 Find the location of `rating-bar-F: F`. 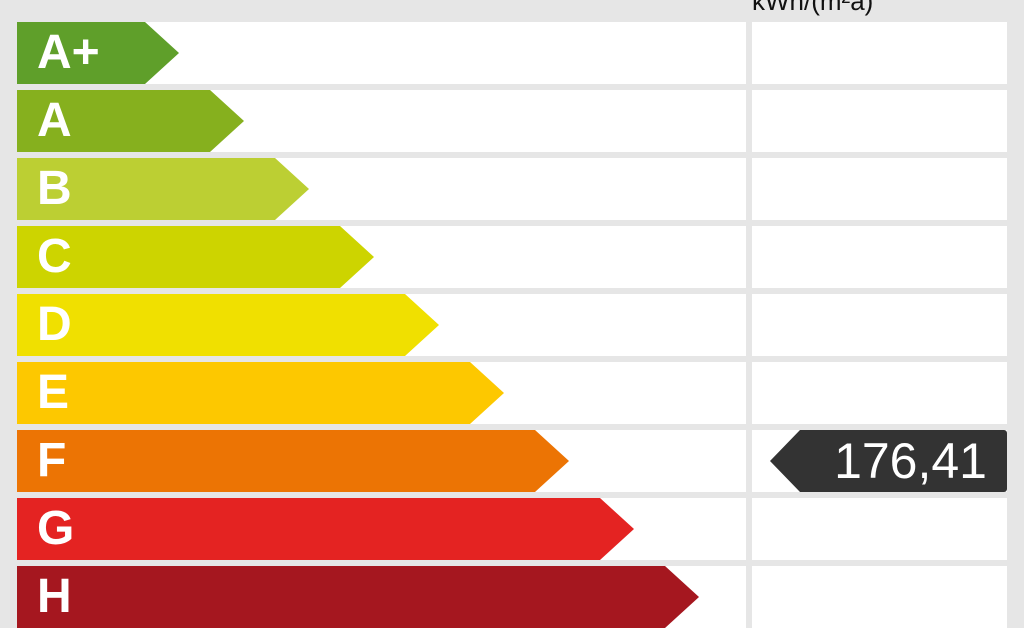

rating-bar-F: F is located at coordinates (293, 461).